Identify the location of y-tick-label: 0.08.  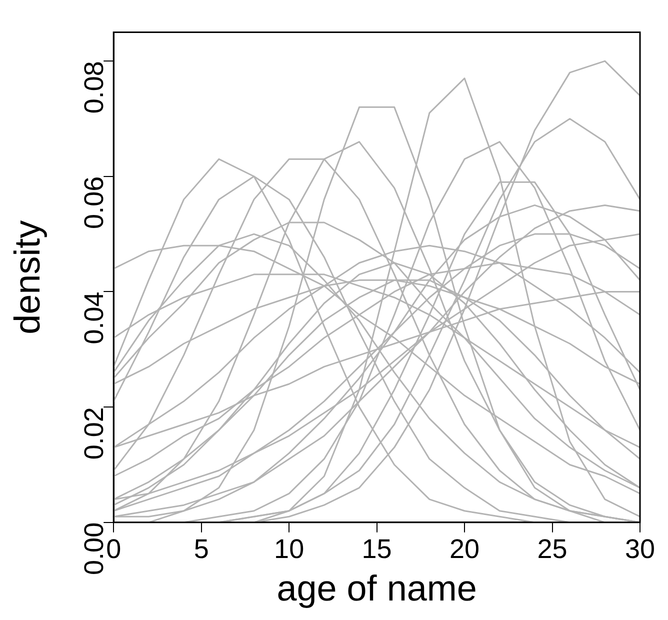
(94, 87).